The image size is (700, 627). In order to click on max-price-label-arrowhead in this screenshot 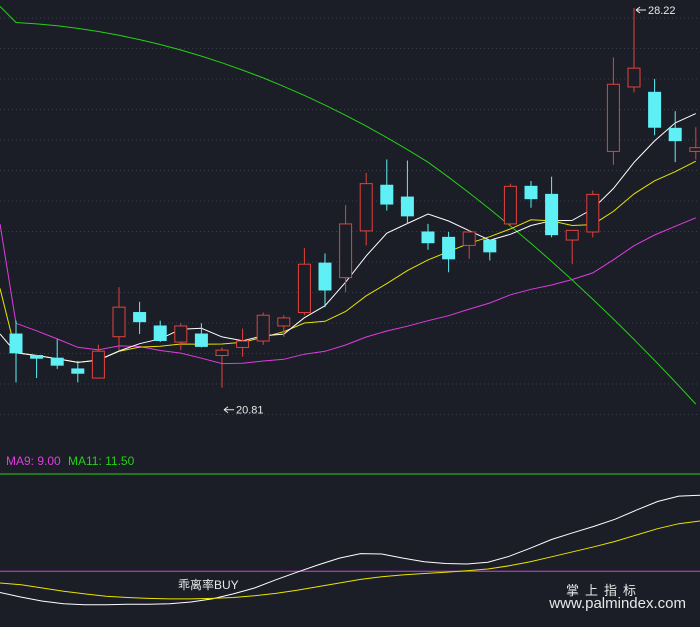, I will do `click(638, 10)`.